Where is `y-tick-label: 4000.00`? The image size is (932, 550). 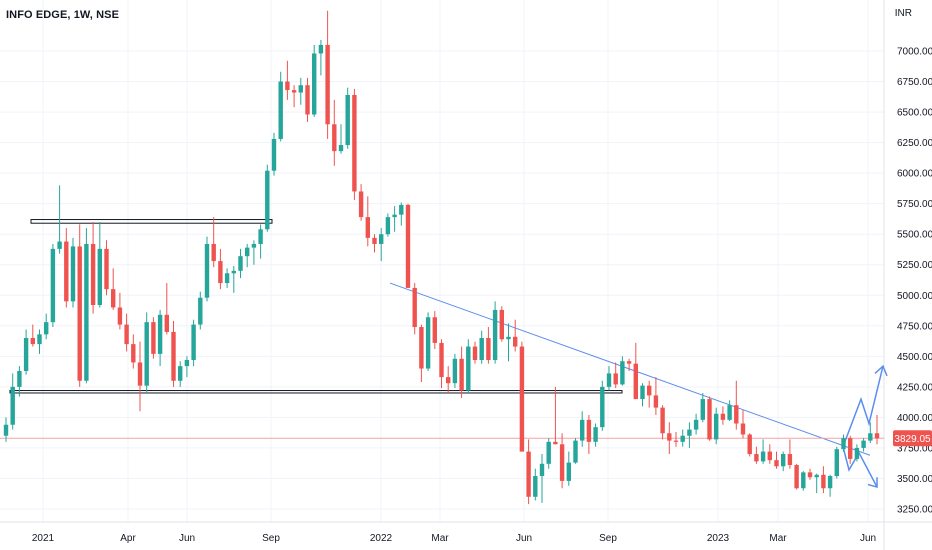
y-tick-label: 4000.00 is located at coordinates (914, 418).